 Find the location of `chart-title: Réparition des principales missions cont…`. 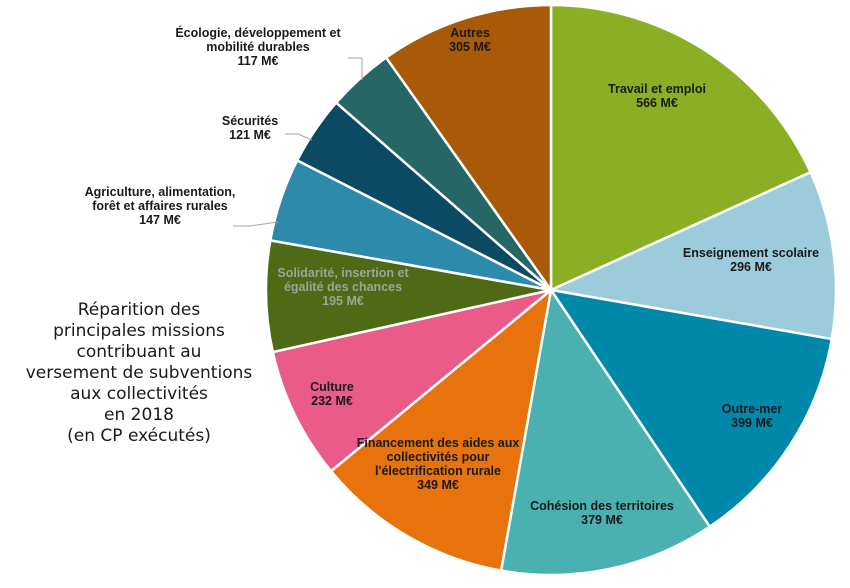

chart-title: Réparition des principales missions cont… is located at coordinates (139, 373).